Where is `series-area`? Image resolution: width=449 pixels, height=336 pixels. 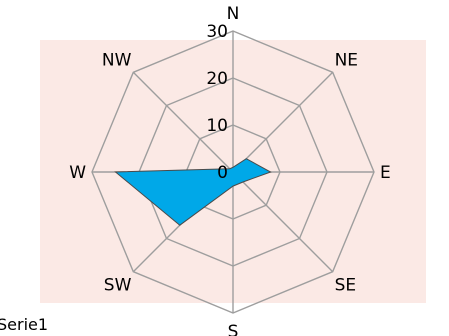 series-area is located at coordinates (193, 192).